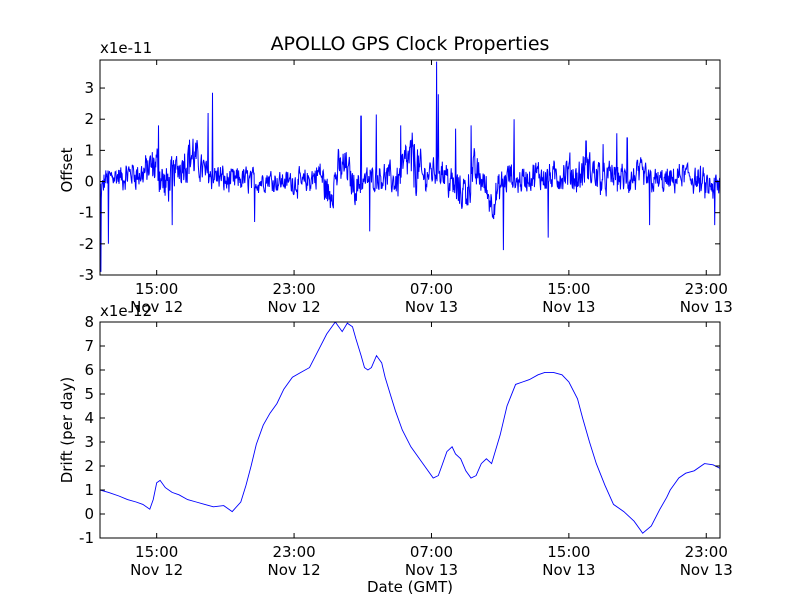 The image size is (800, 600). What do you see at coordinates (89, 346) in the screenshot?
I see `y-tick-label: 7` at bounding box center [89, 346].